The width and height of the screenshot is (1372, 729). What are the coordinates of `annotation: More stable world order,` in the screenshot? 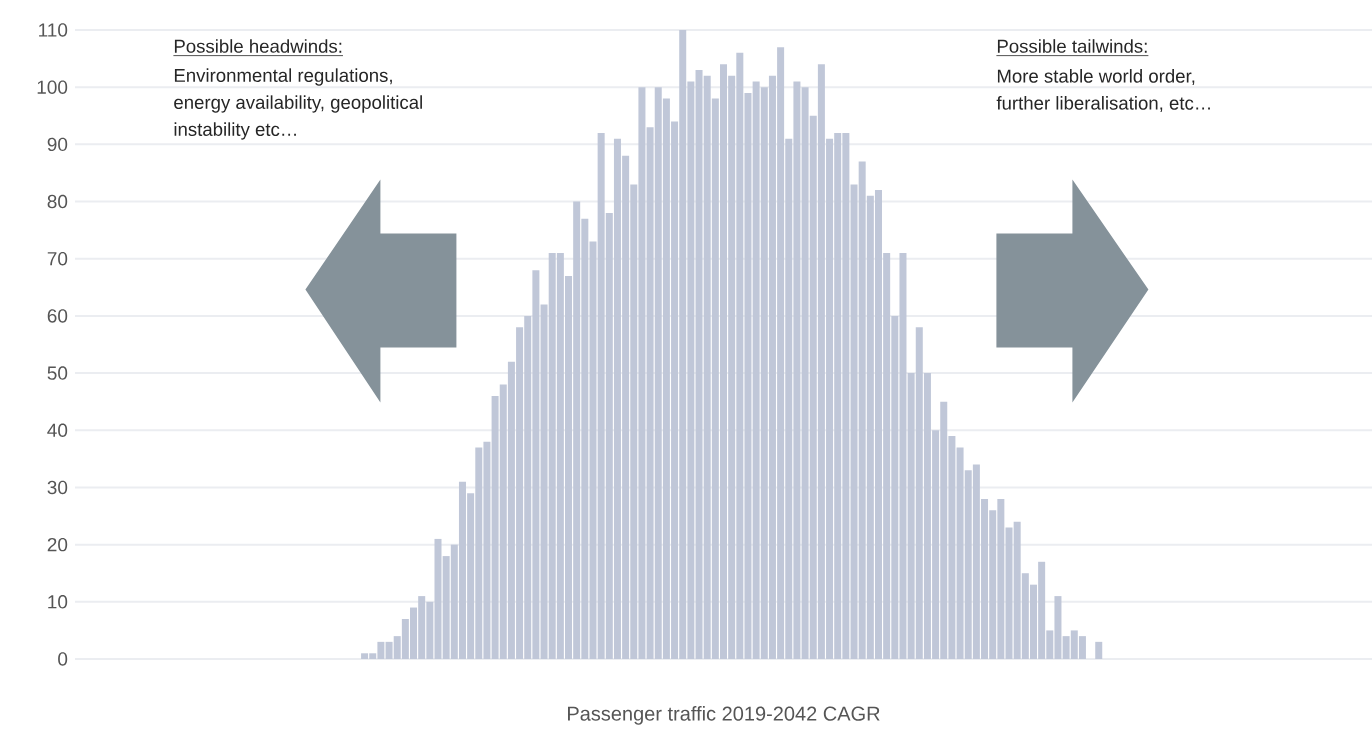 It's located at (1096, 77).